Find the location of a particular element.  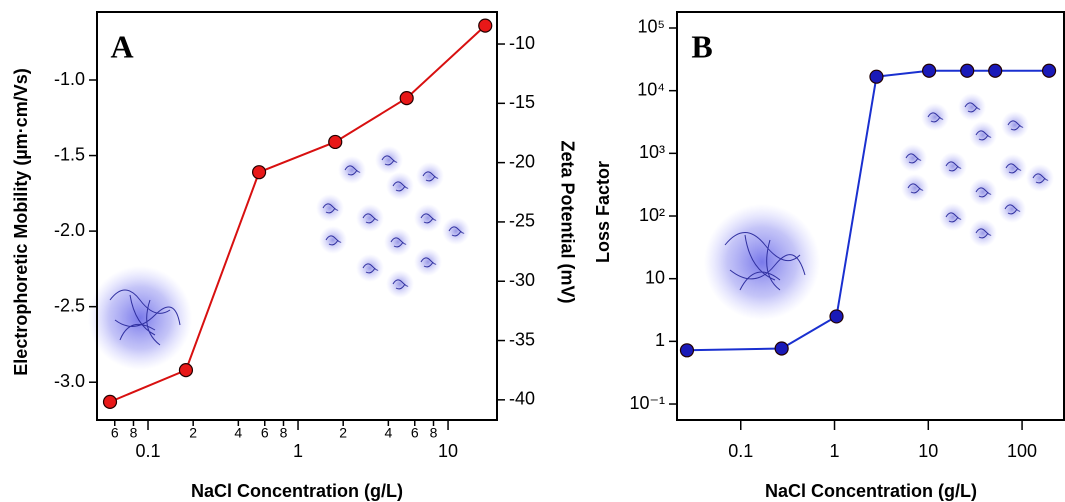

y-tick-label: -3.0 is located at coordinates (69, 381).